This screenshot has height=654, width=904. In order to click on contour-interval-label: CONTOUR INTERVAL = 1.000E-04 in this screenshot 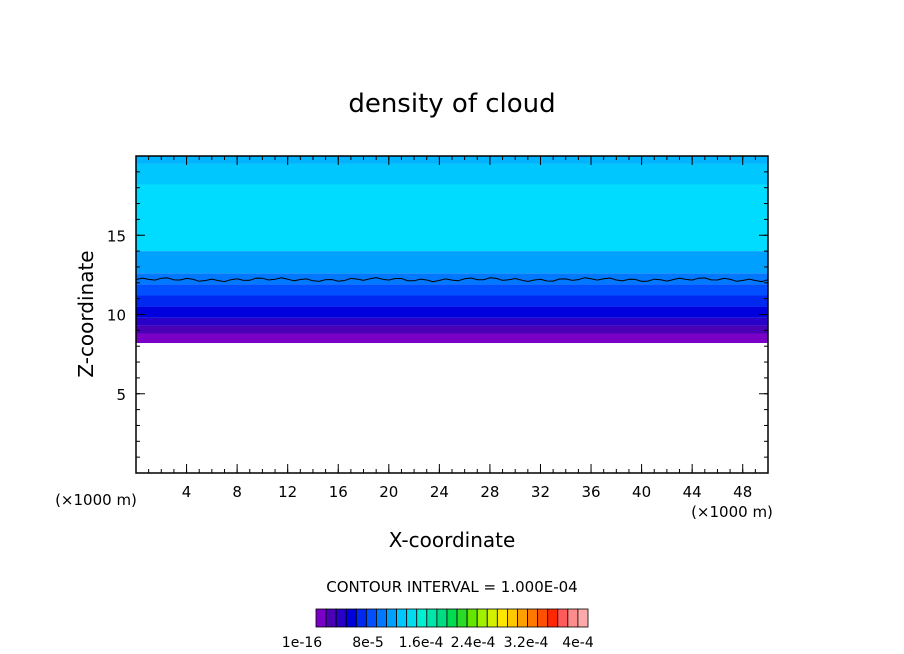, I will do `click(451, 587)`.